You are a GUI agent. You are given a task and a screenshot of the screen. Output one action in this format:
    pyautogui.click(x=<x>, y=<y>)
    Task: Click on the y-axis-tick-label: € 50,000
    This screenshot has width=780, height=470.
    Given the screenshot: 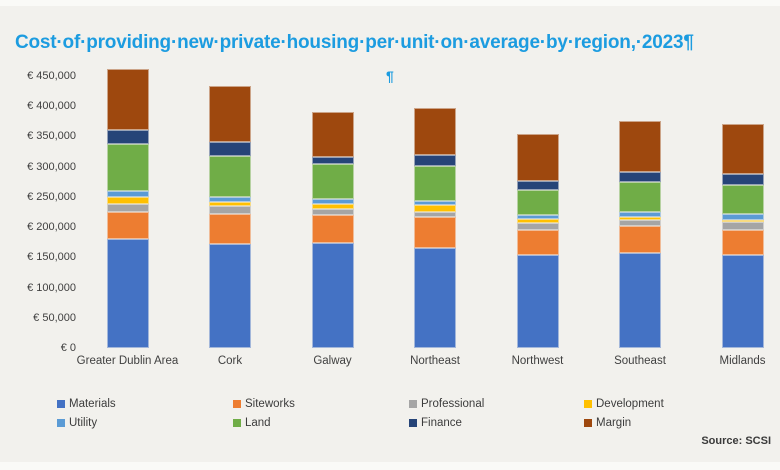 What is the action you would take?
    pyautogui.click(x=54, y=317)
    